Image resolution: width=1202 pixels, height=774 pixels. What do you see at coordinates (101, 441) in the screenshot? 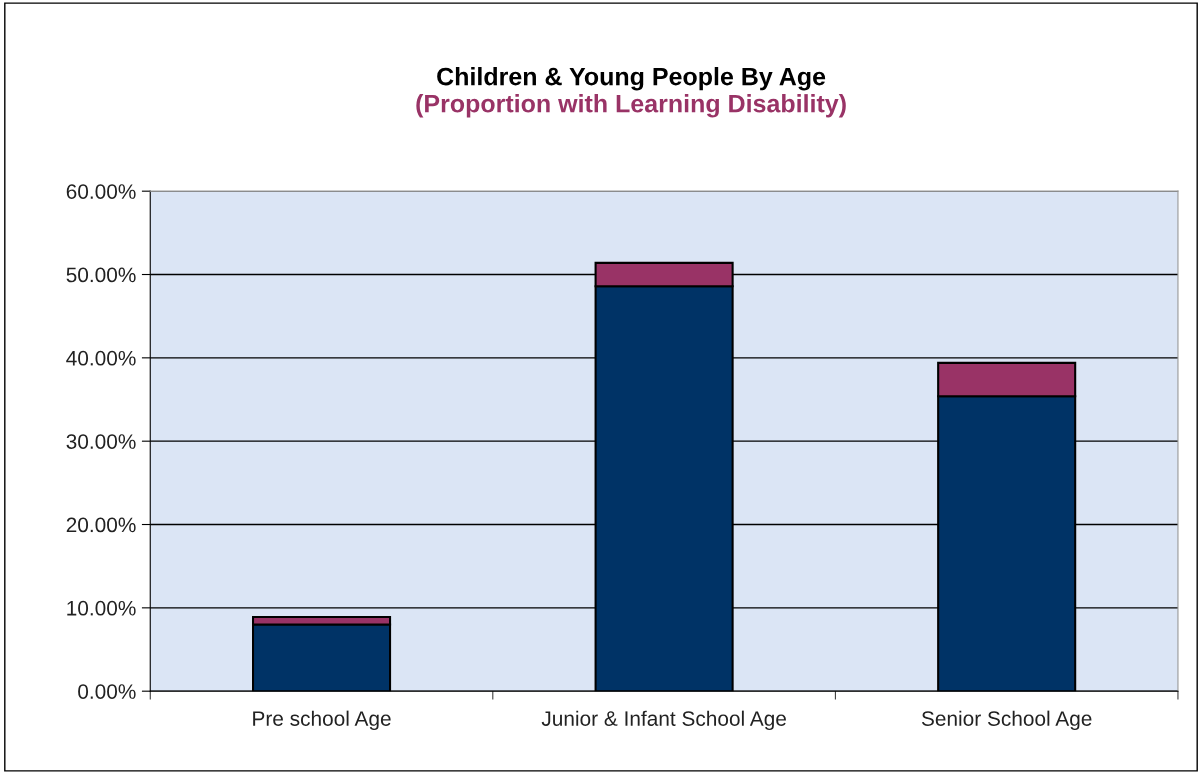
I see `y-tick-label: 30.00%` at bounding box center [101, 441].